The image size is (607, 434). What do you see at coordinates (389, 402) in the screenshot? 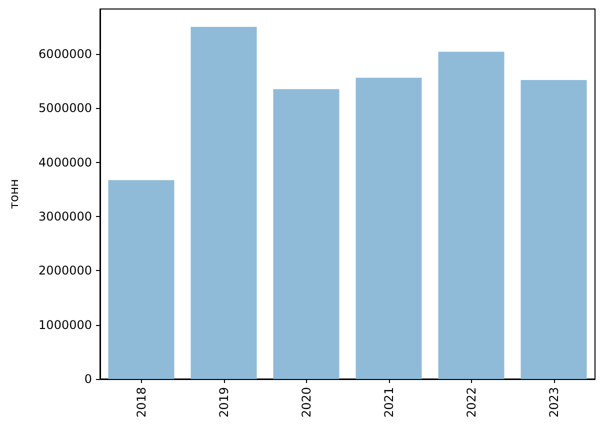
I see `x-tick-label: 2021` at bounding box center [389, 402].